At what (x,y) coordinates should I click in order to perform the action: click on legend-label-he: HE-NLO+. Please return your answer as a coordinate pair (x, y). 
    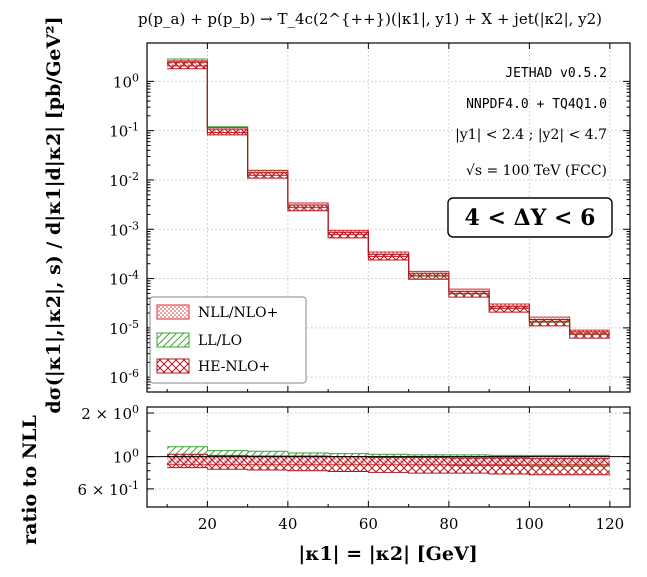
    Looking at the image, I should click on (234, 367).